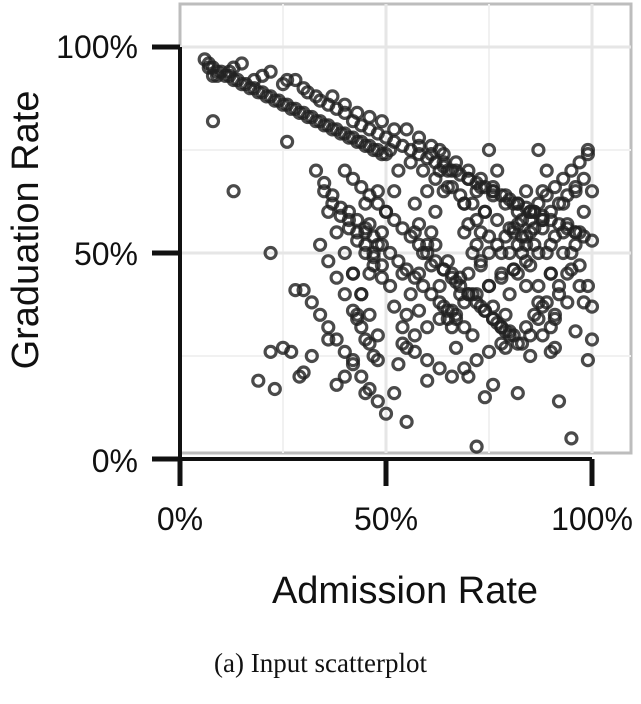 Image resolution: width=641 pixels, height=704 pixels. Describe the element at coordinates (405, 591) in the screenshot. I see `x-axis-label: Admission Rate` at that location.